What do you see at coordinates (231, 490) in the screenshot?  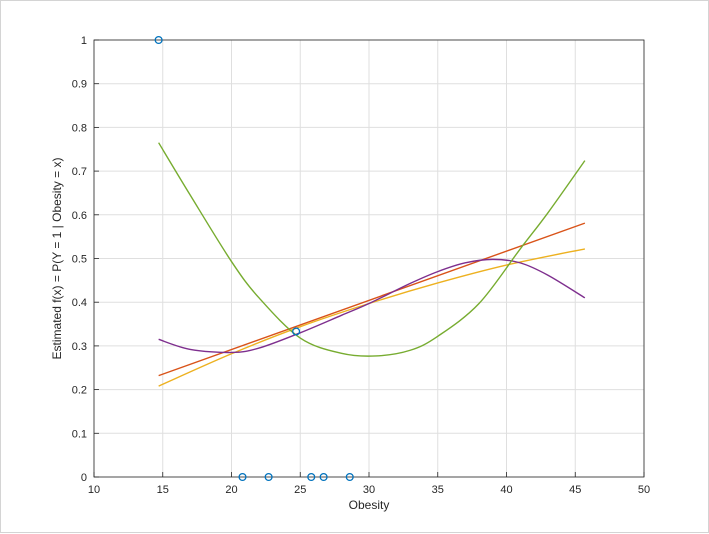 I see `x-tick-label: 20` at bounding box center [231, 490].